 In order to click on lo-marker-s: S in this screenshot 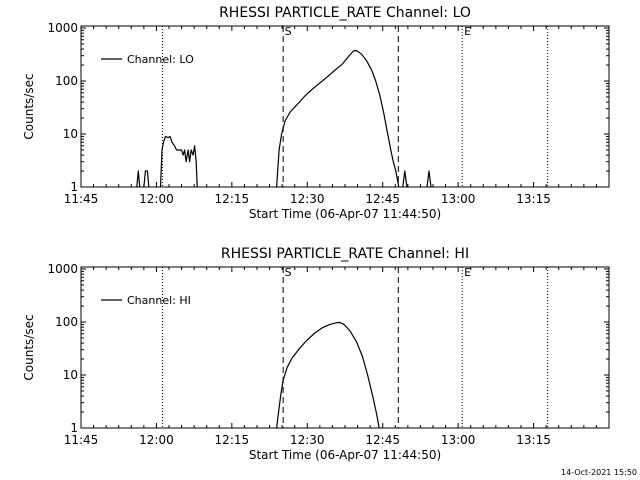, I will do `click(288, 31)`.